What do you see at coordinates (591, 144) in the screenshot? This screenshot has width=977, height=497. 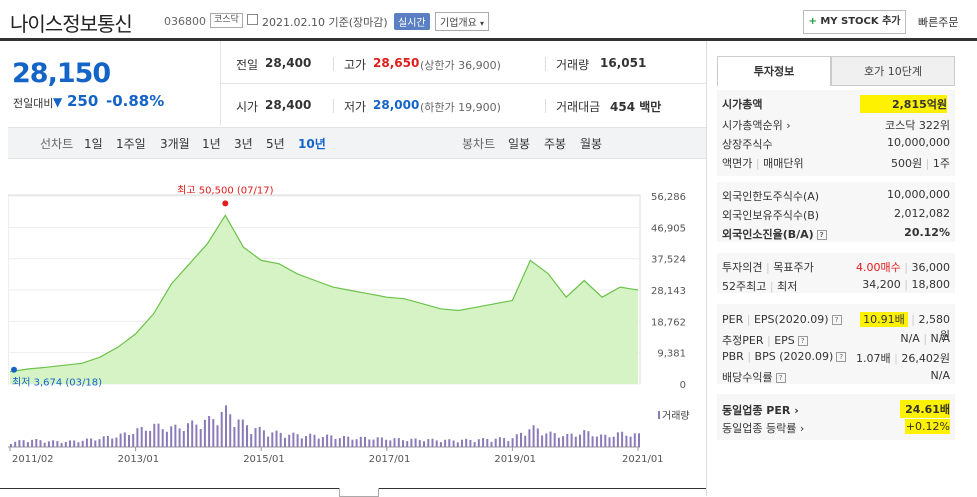 I see `candle-monthly: 월봉` at bounding box center [591, 144].